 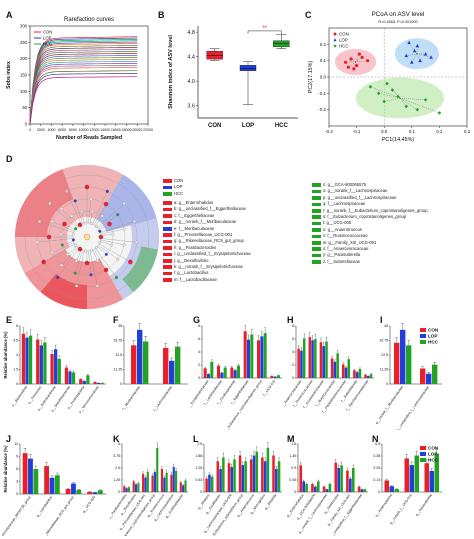 I want to click on taxon-legend-row: v: f__Ruminococcaceae, so click(x=370, y=236).